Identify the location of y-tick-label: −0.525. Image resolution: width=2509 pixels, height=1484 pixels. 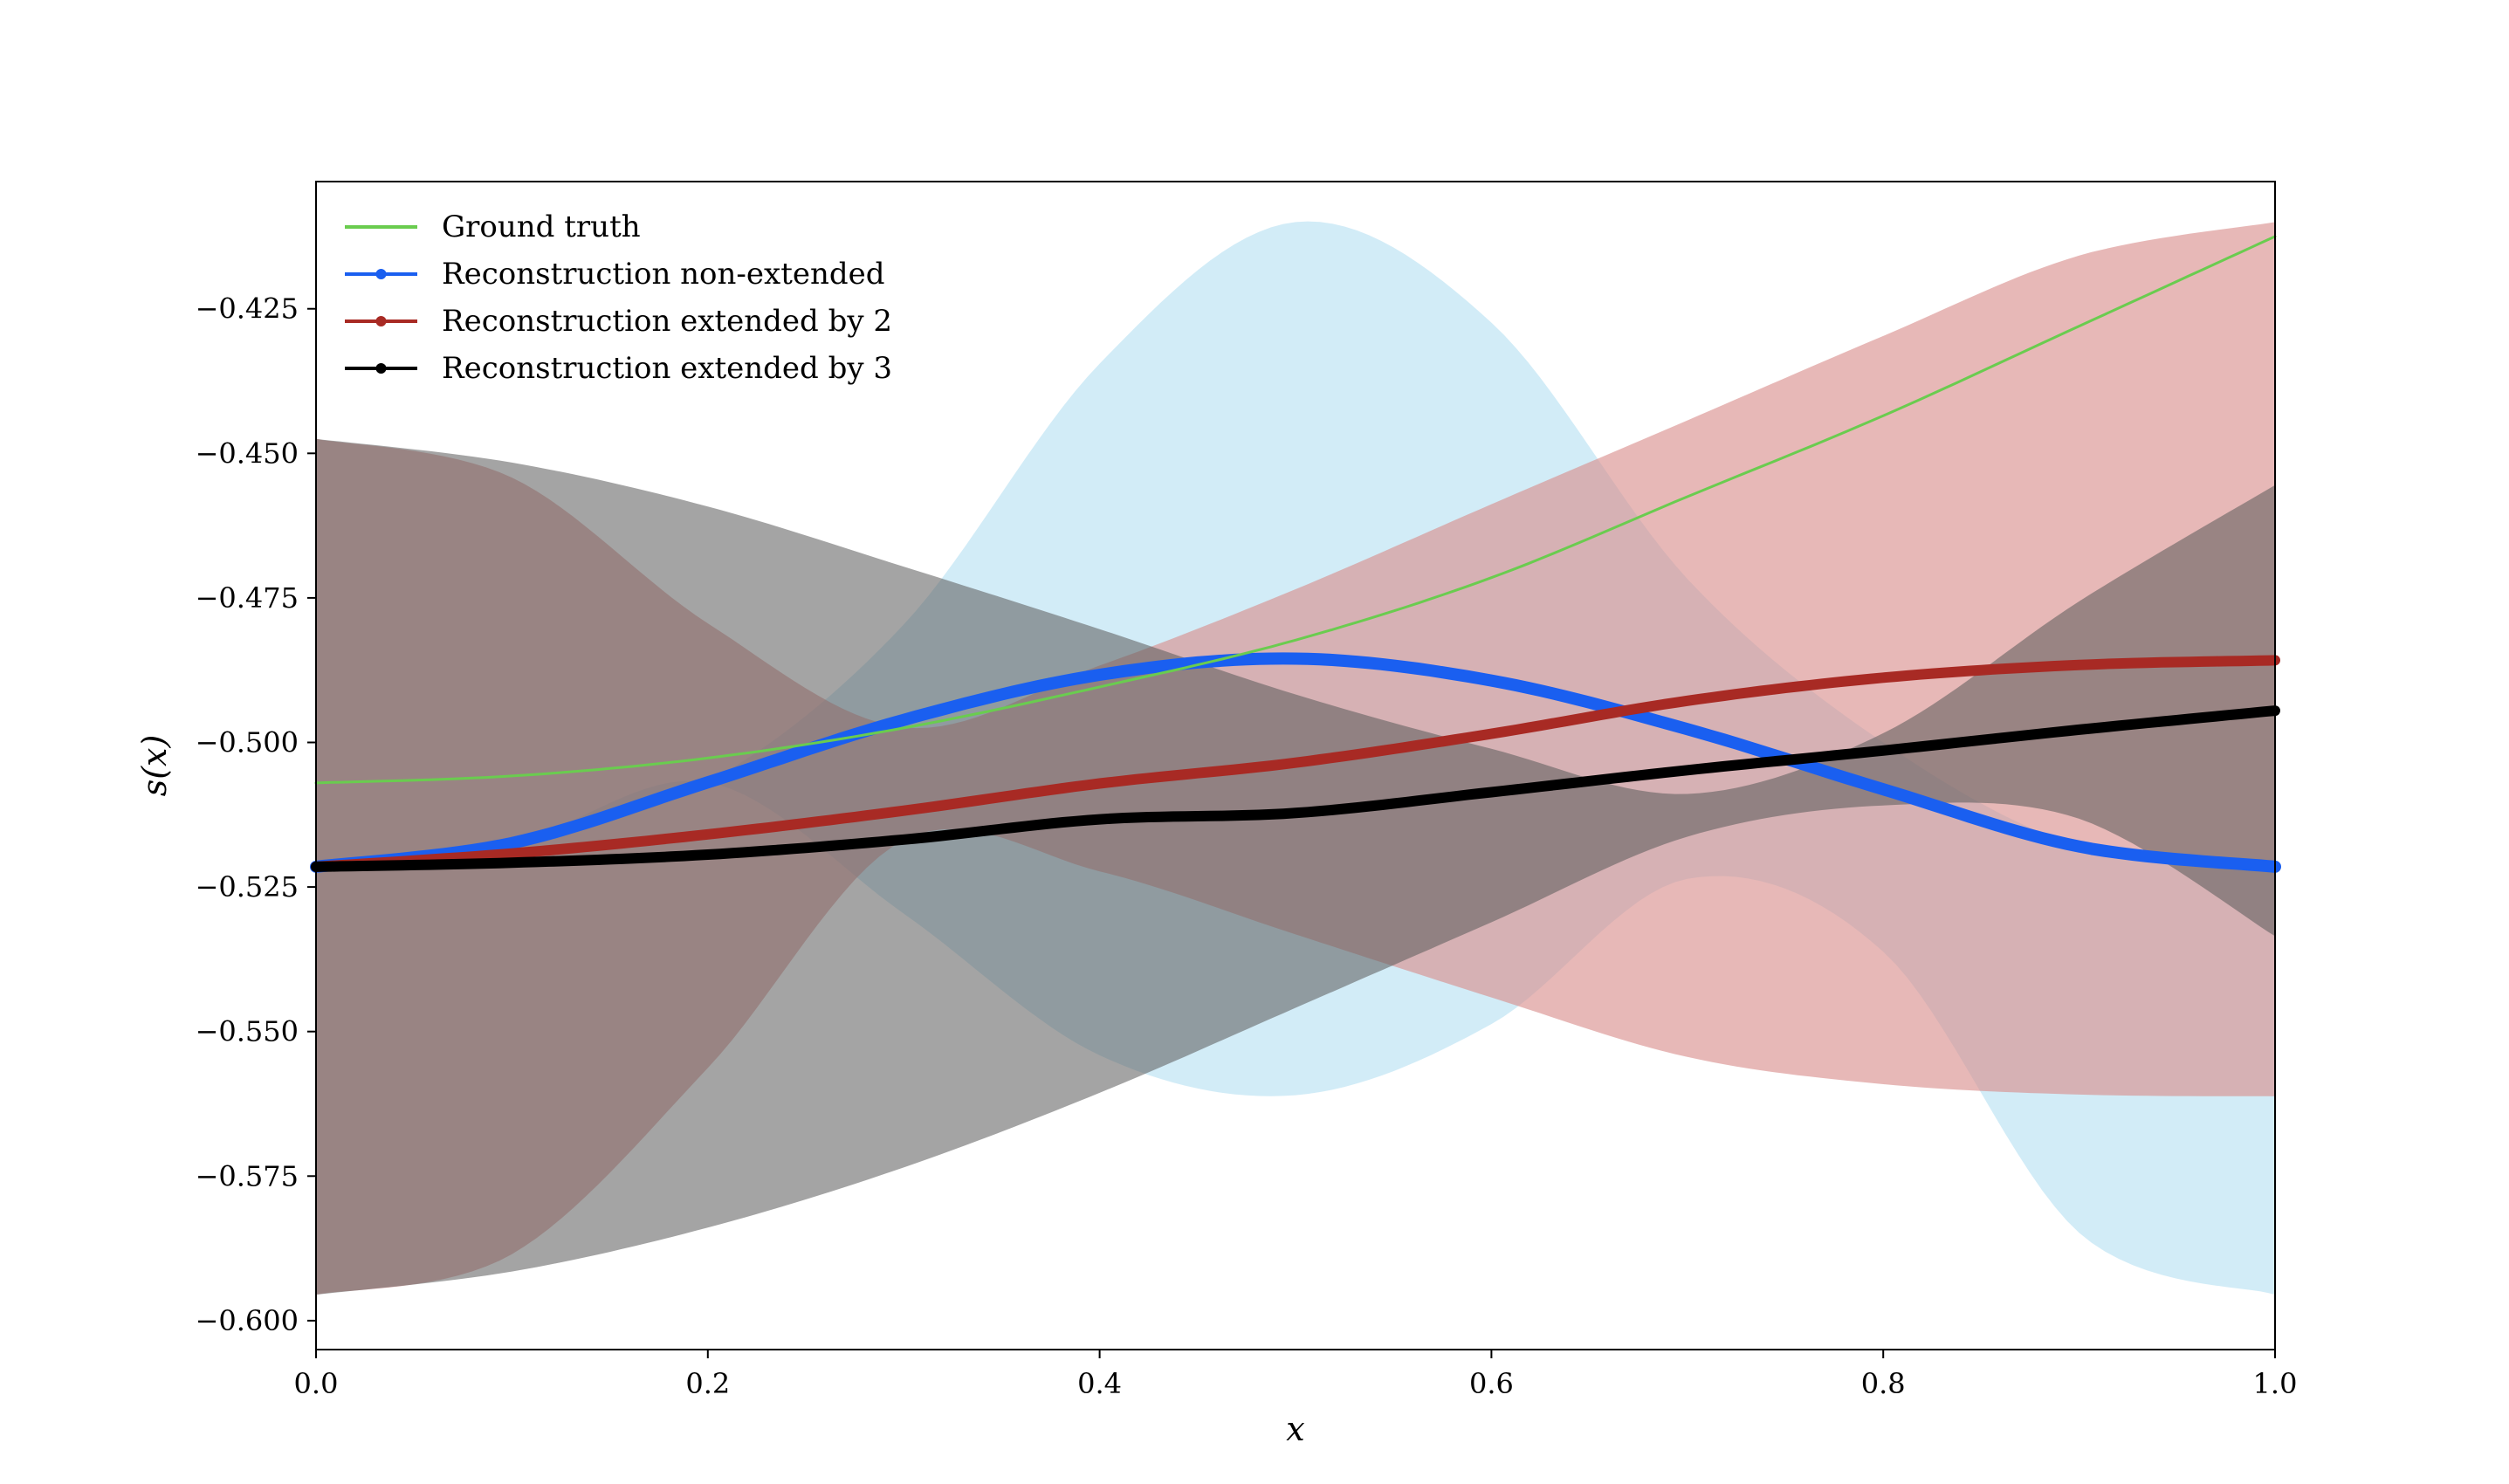
(247, 887).